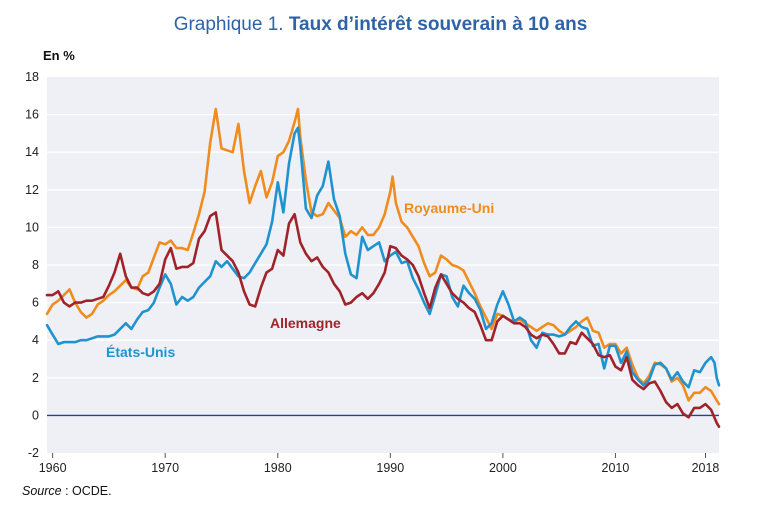 Image resolution: width=761 pixels, height=516 pixels. Describe the element at coordinates (92, 491) in the screenshot. I see `source-text: OCDE.` at that location.